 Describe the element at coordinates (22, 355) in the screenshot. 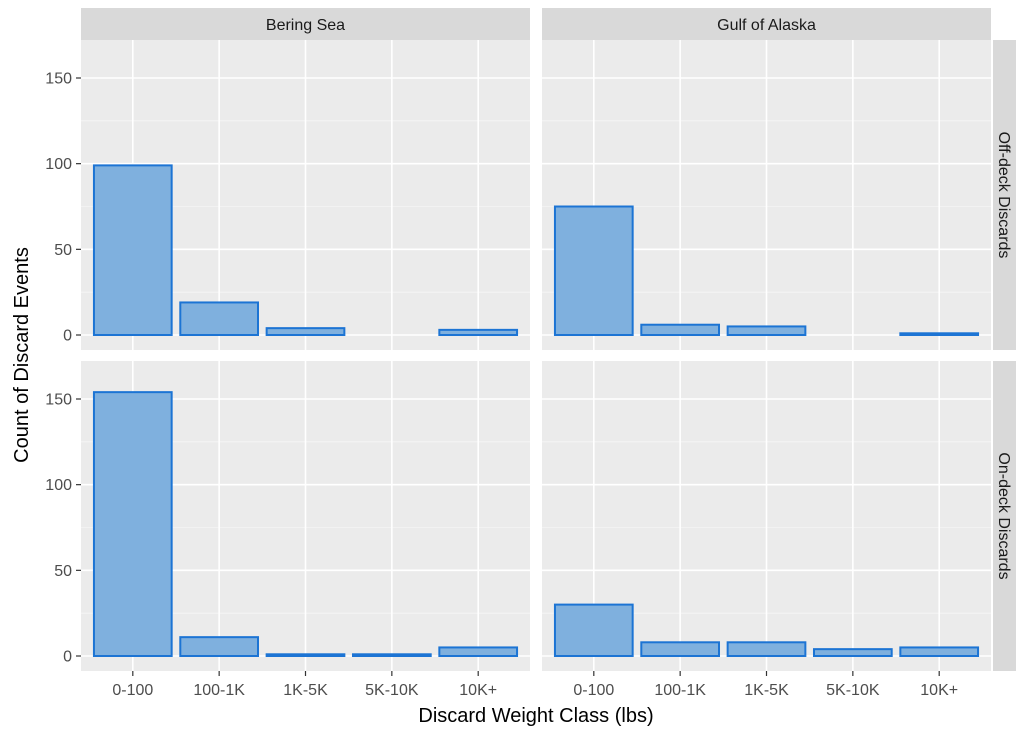

I see `y-axis-title: Count of Discard Events` at that location.